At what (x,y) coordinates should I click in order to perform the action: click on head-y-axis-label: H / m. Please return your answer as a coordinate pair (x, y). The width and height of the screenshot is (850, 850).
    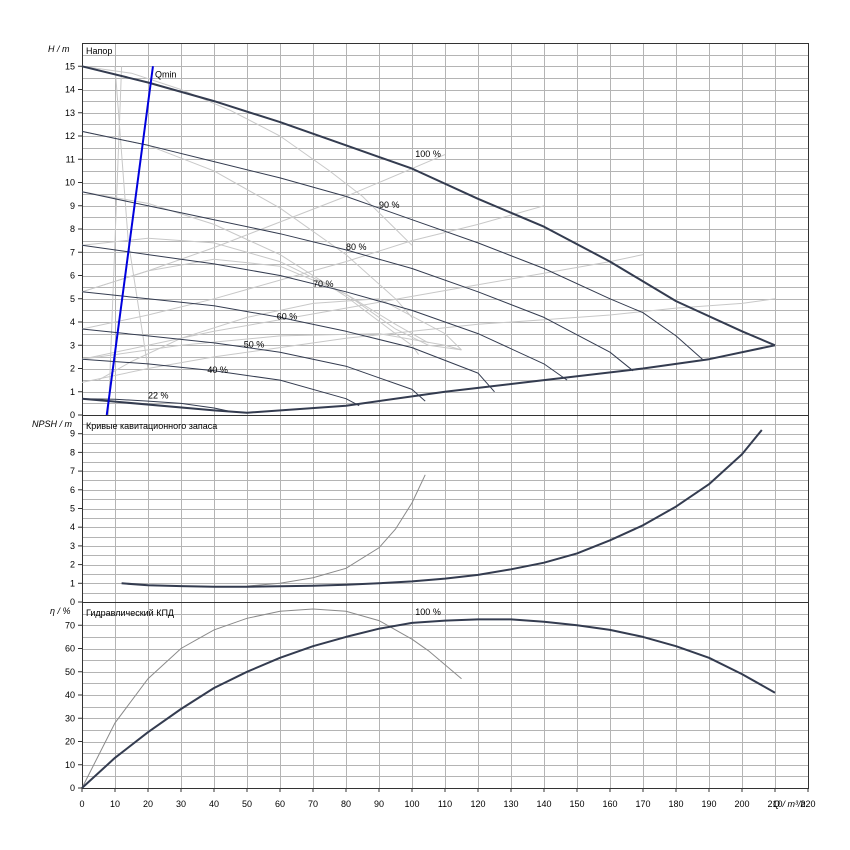
    Looking at the image, I should click on (59, 49).